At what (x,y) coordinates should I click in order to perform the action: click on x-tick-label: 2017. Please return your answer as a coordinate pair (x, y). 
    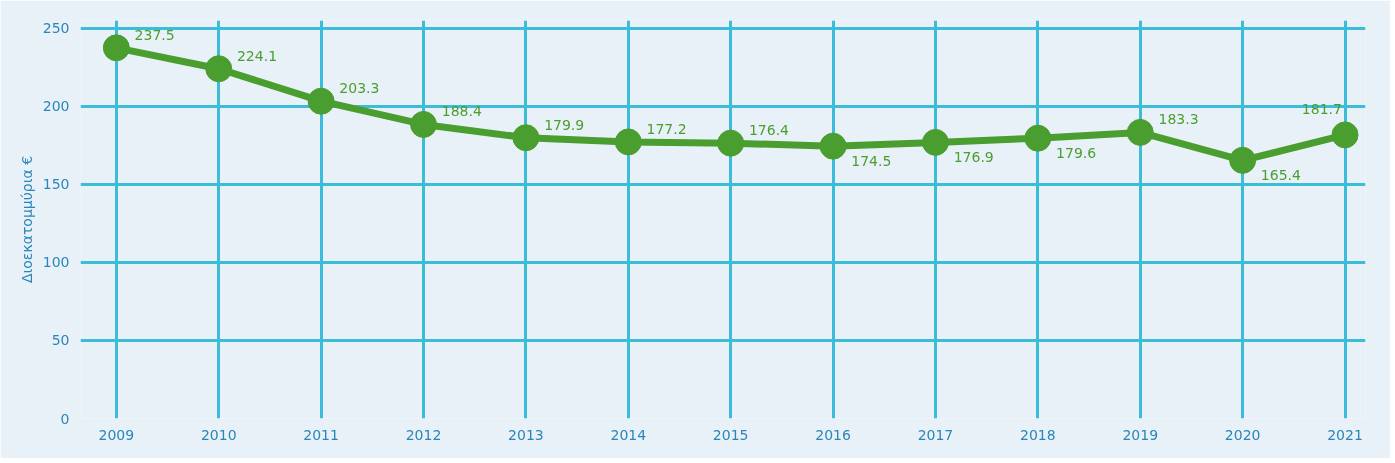
    Looking at the image, I should click on (935, 434).